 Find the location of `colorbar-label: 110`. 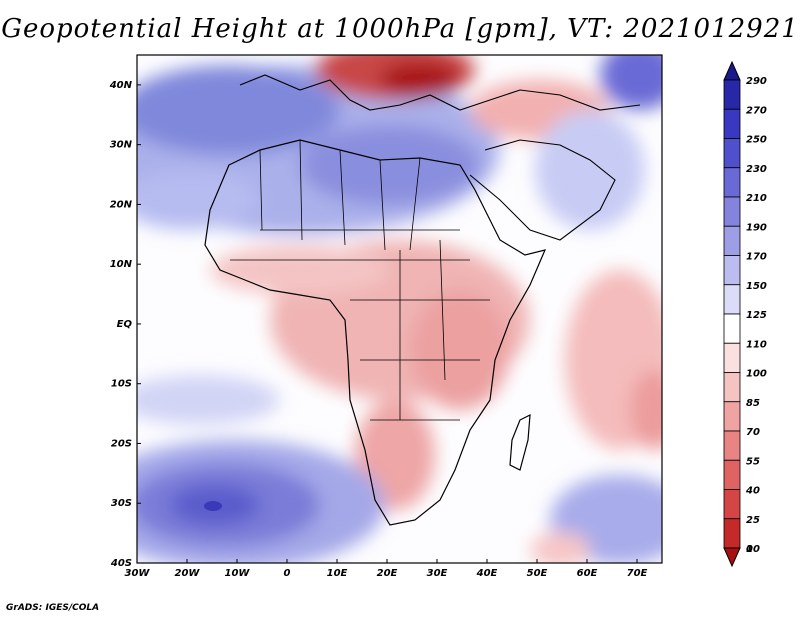

colorbar-label: 110 is located at coordinates (756, 344).